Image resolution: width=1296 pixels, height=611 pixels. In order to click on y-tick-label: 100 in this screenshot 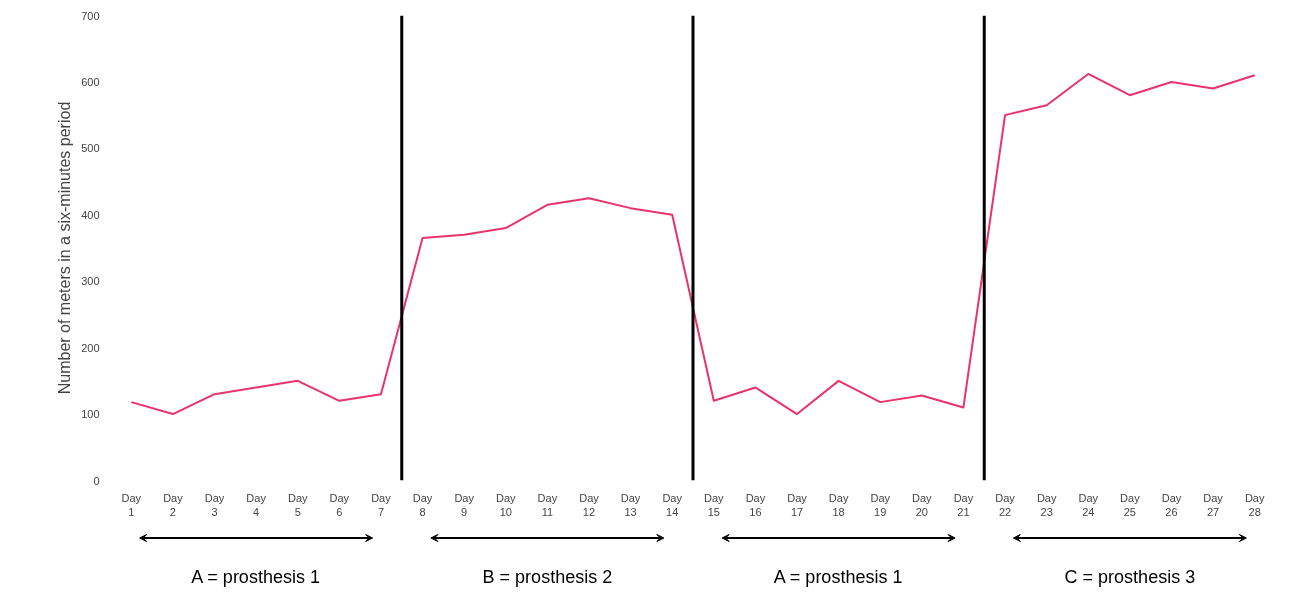, I will do `click(90, 414)`.